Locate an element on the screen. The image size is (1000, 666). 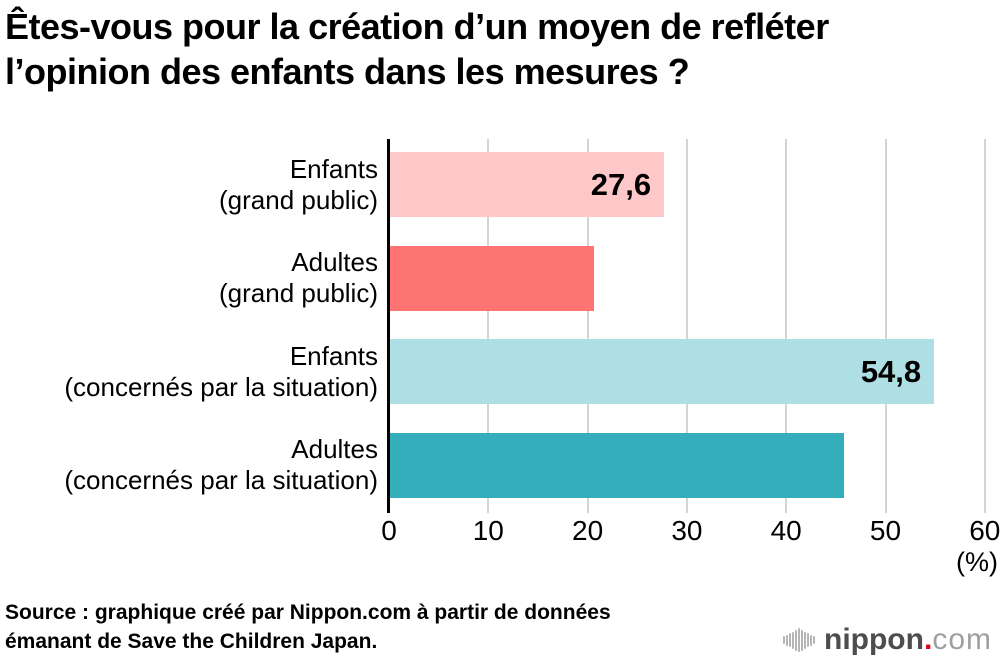
x-tick-10: 10 is located at coordinates (488, 530).